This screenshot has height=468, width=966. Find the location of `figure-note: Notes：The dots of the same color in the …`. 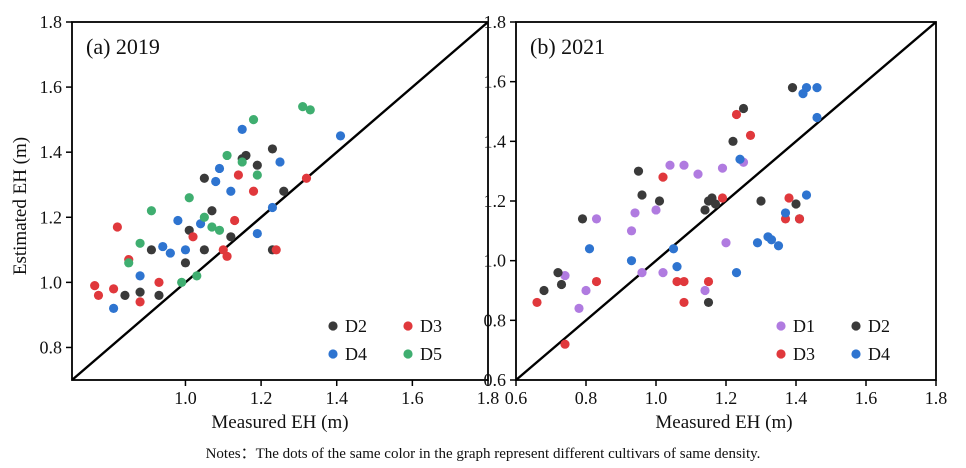

figure-note: Notes：The dots of the same color in the … is located at coordinates (483, 454).